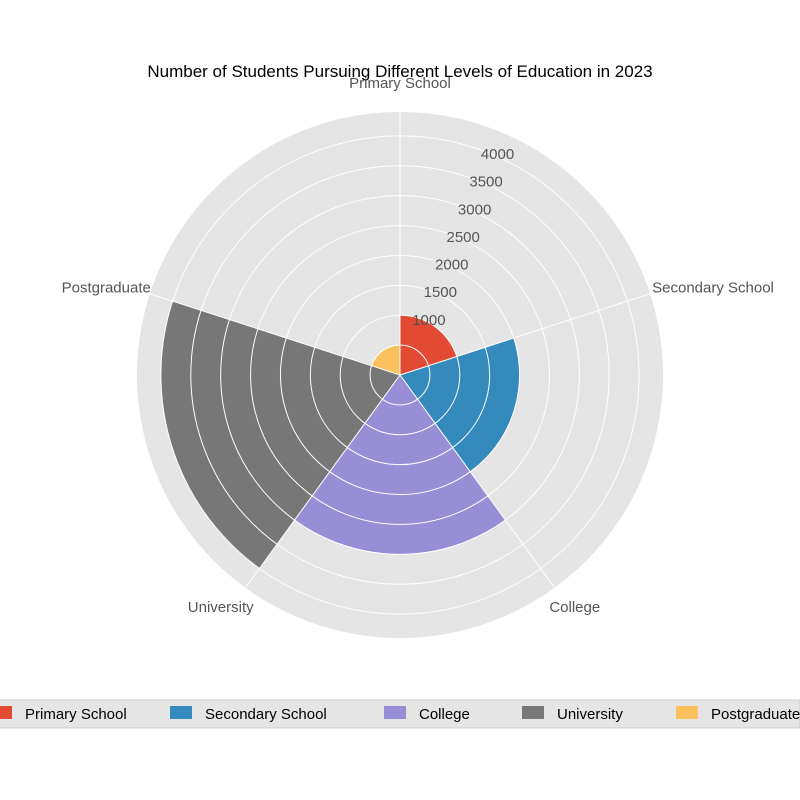 The width and height of the screenshot is (800, 800). I want to click on radial-tick-label: 1500, so click(440, 292).